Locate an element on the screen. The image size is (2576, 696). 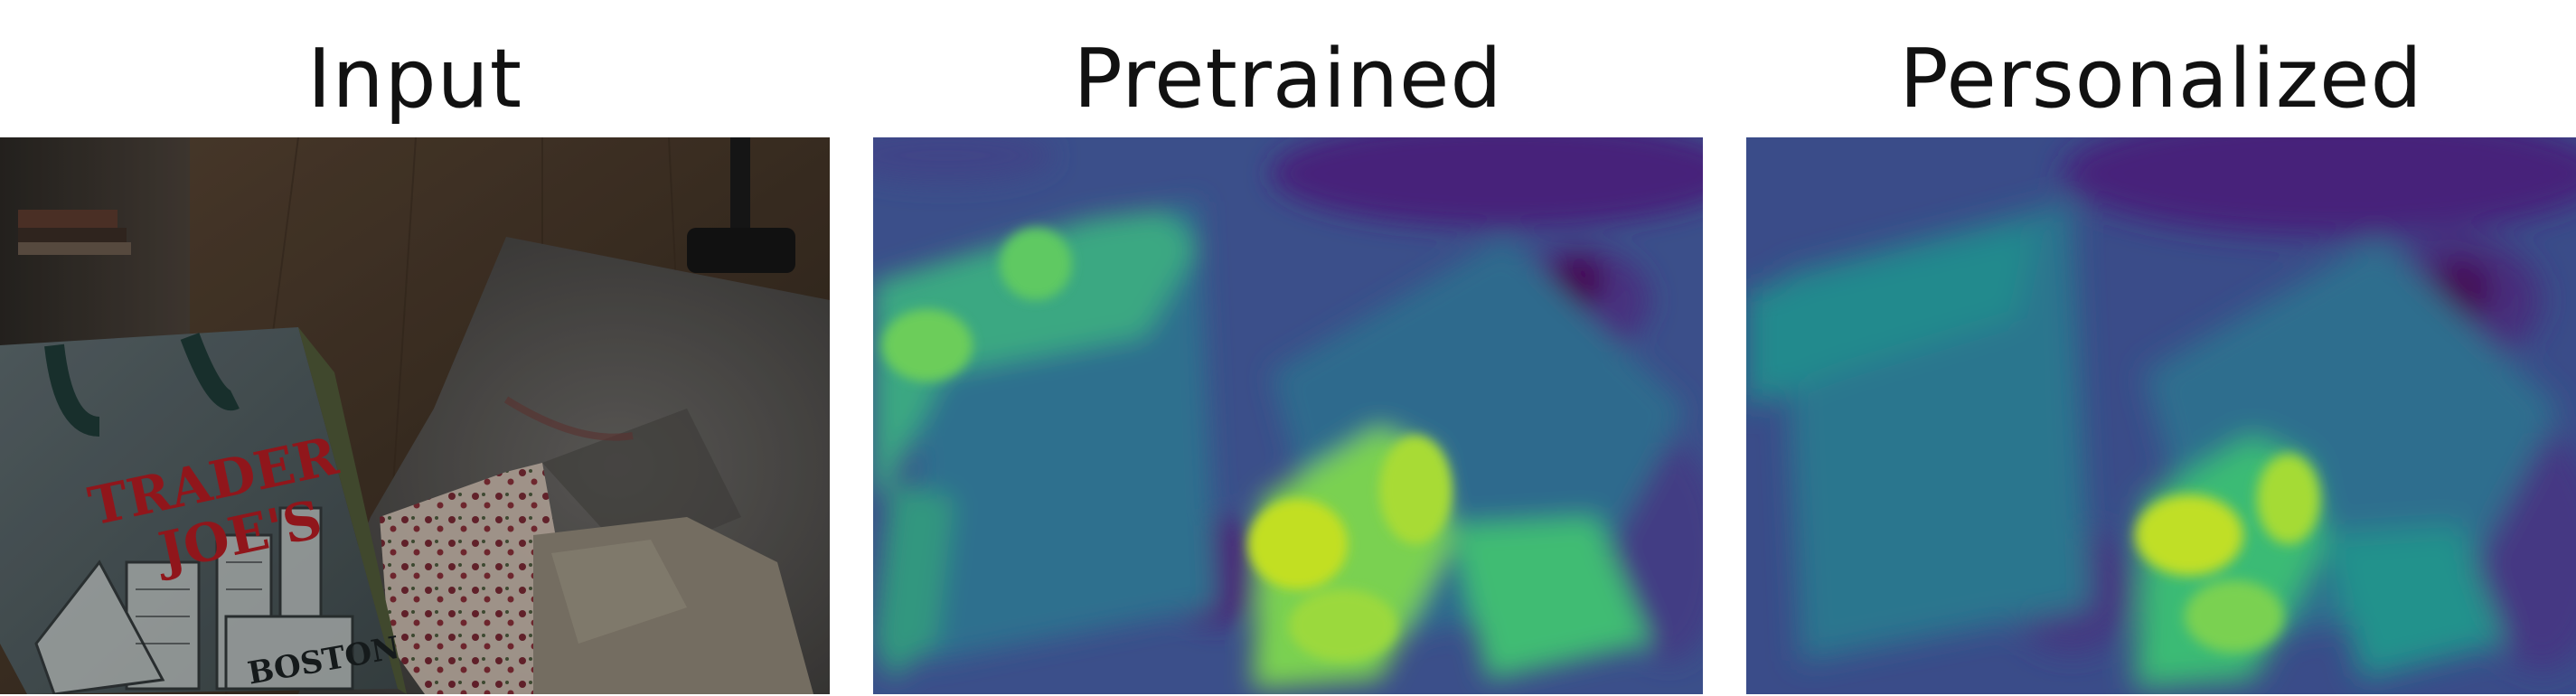
panel-title-personalized: Personalized is located at coordinates (2161, 79).